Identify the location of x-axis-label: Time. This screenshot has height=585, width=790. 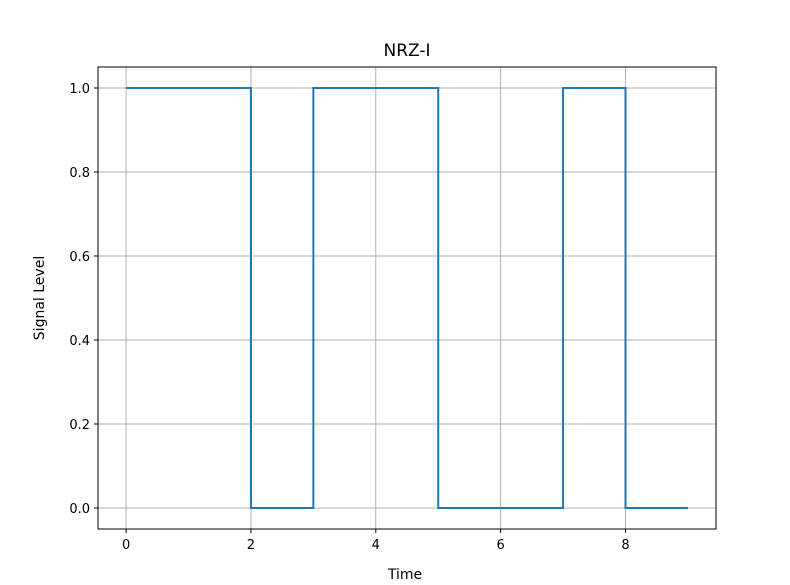
(404, 575).